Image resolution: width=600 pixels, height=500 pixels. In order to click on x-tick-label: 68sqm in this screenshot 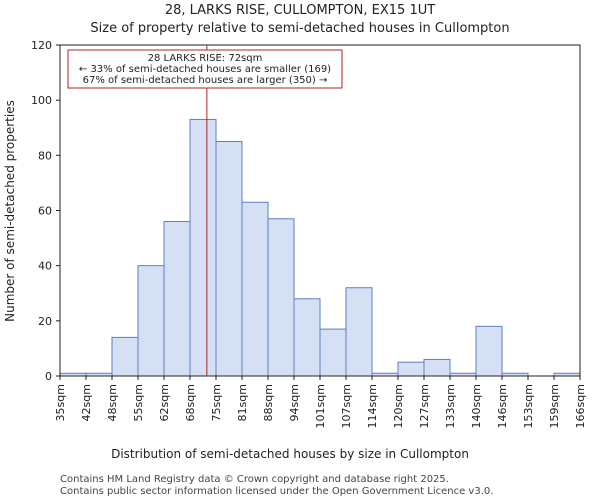, I will do `click(190, 402)`.